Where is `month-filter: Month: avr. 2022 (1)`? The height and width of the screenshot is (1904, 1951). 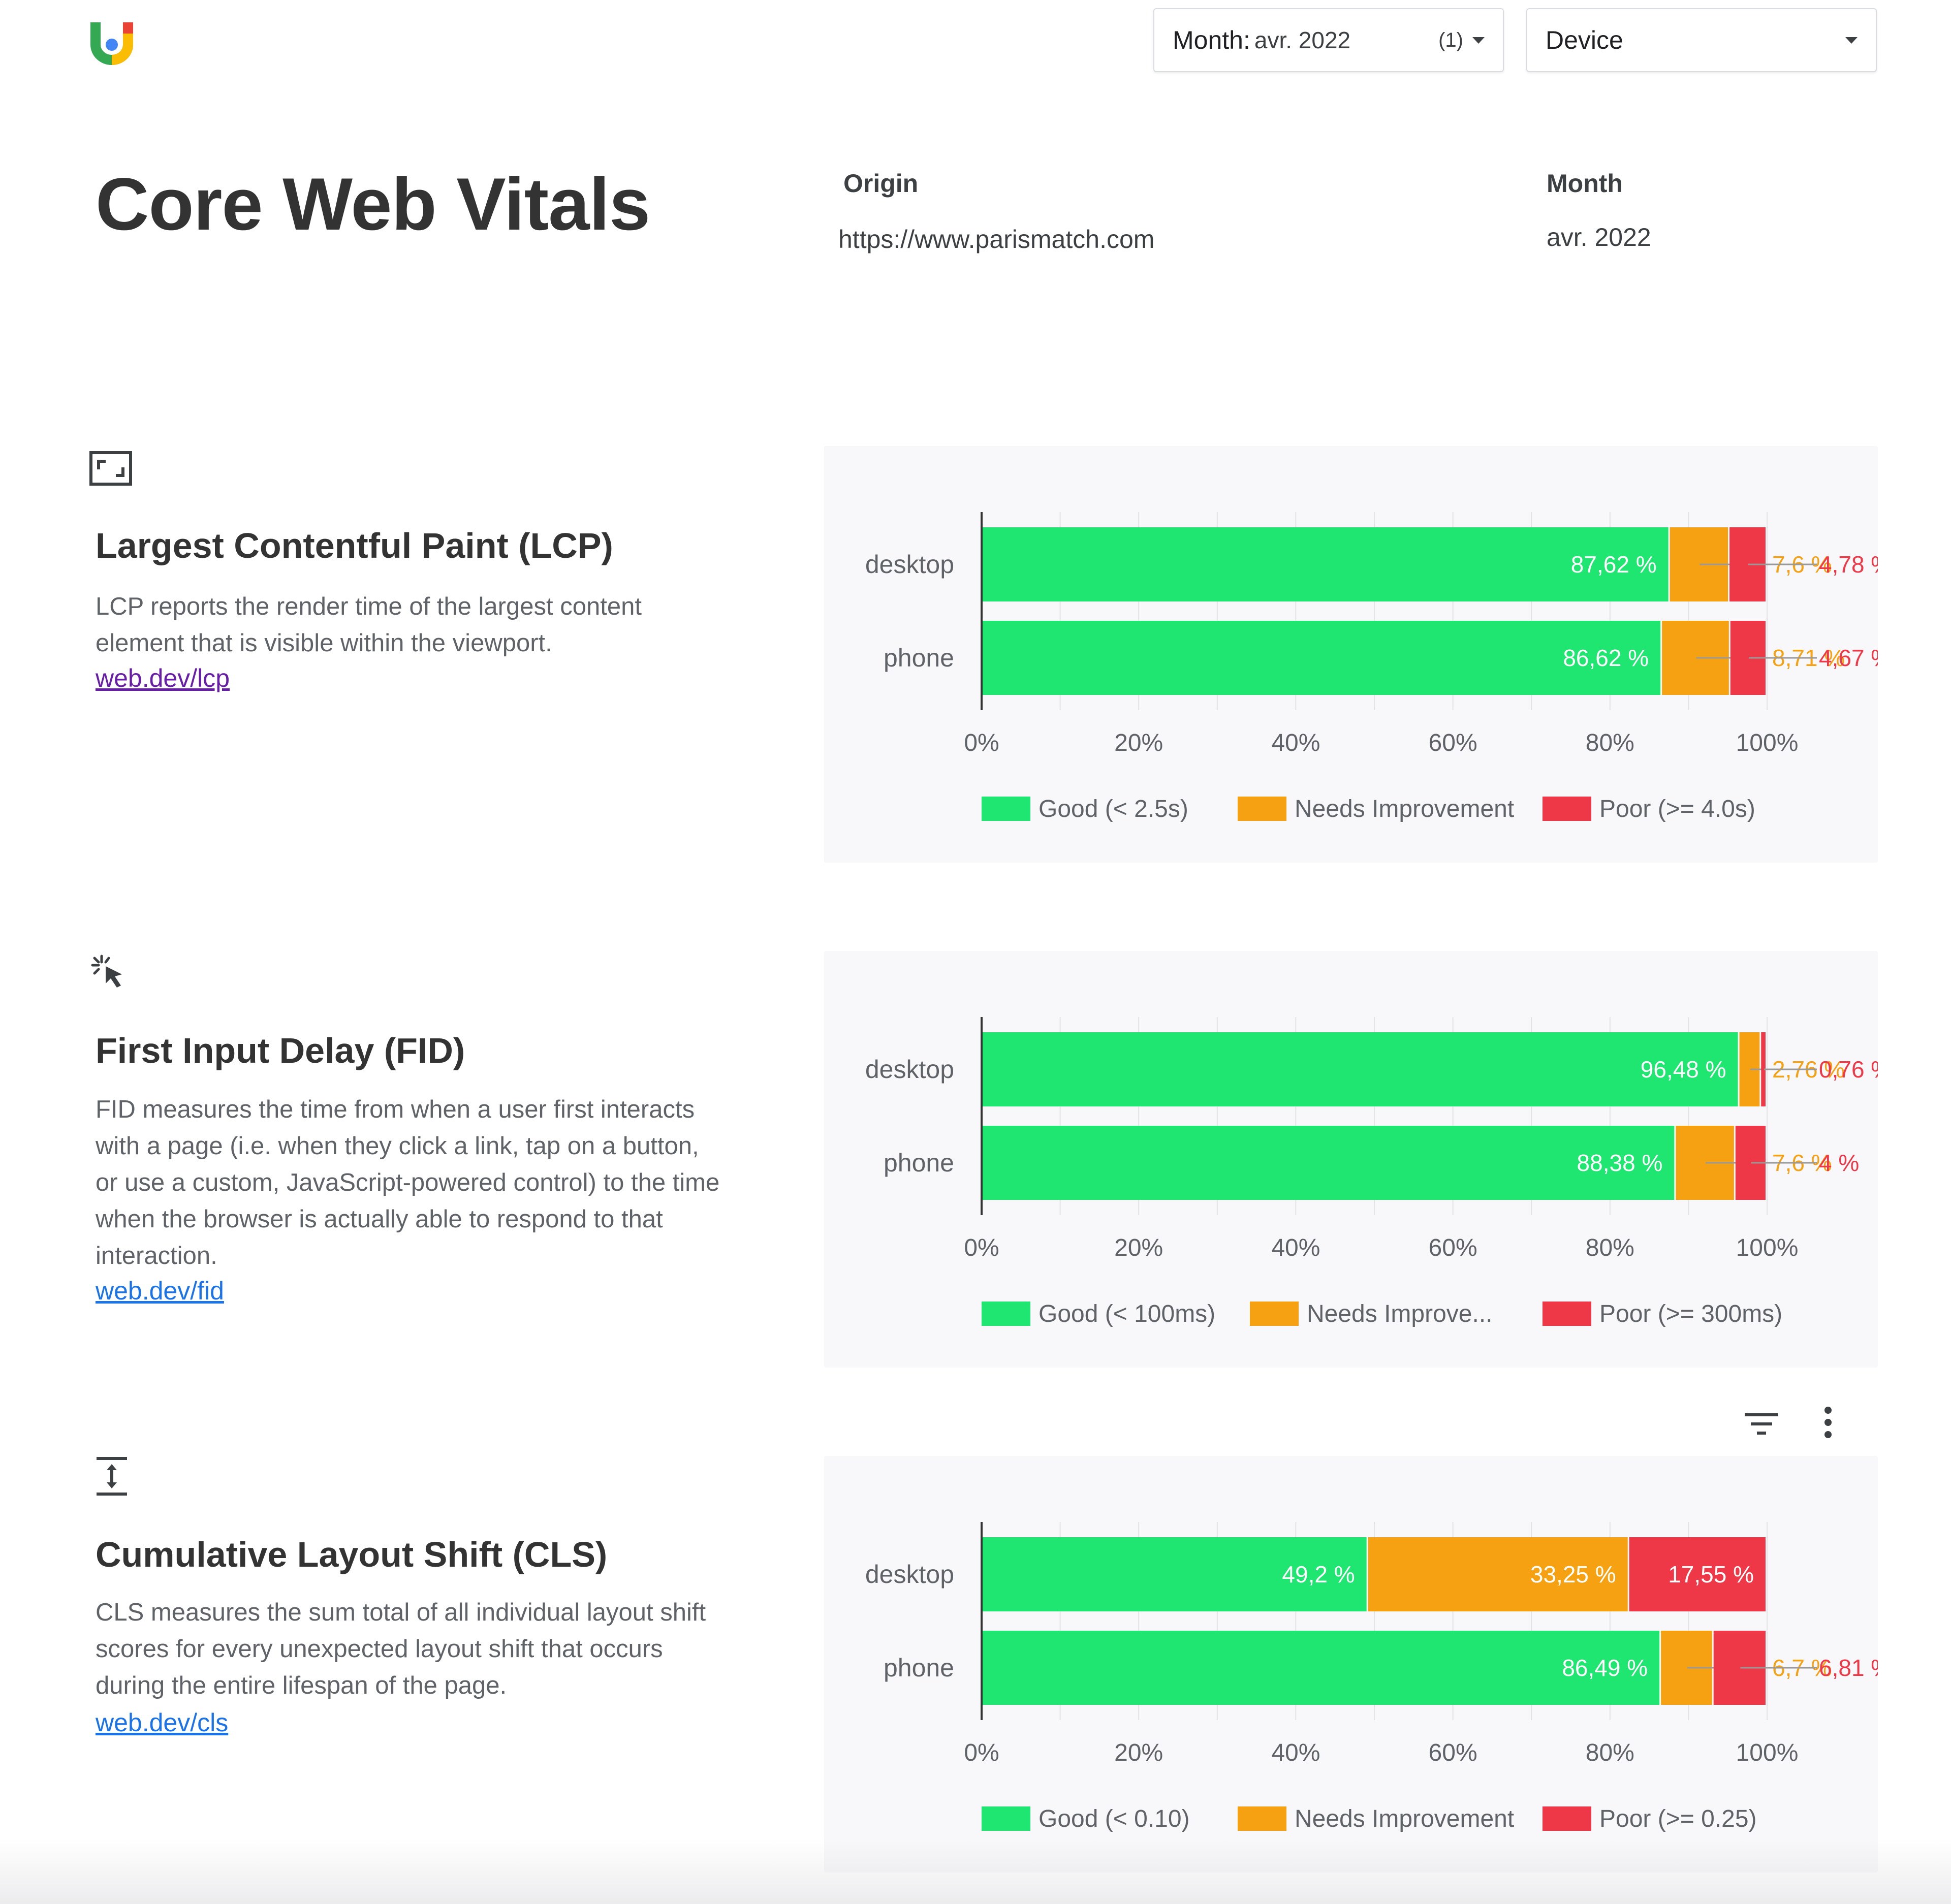
month-filter: Month: avr. 2022 (1) is located at coordinates (1328, 40).